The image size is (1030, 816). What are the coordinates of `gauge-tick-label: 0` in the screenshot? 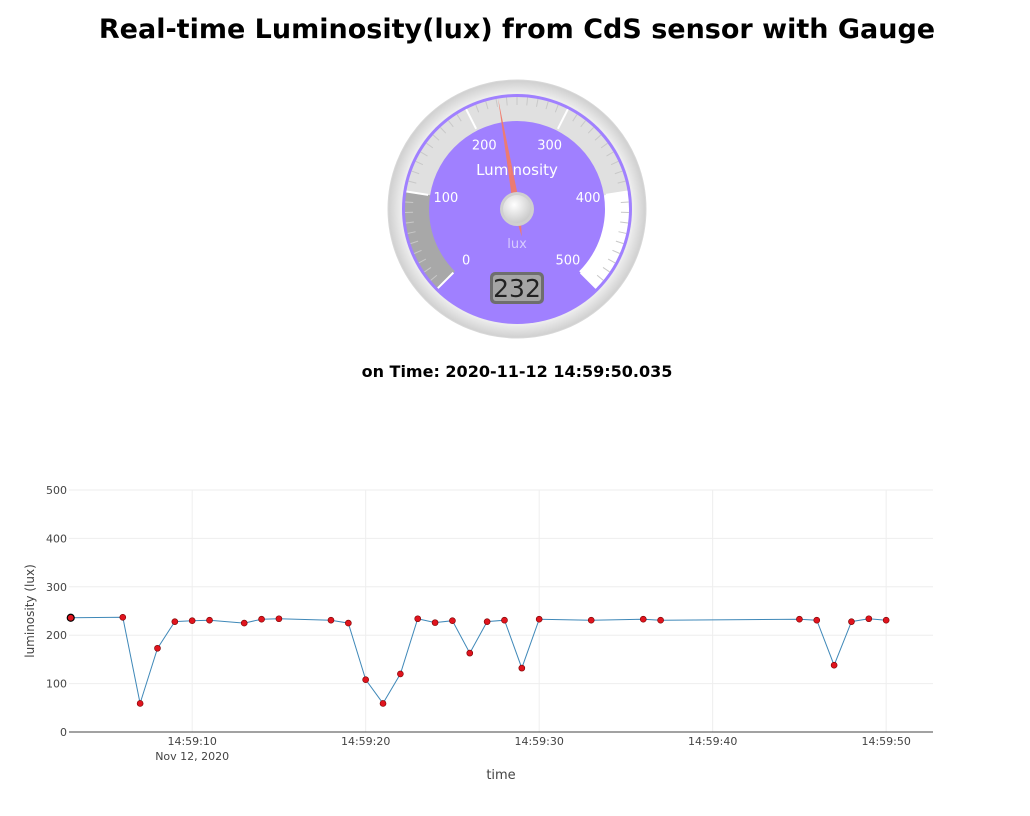 It's located at (466, 260).